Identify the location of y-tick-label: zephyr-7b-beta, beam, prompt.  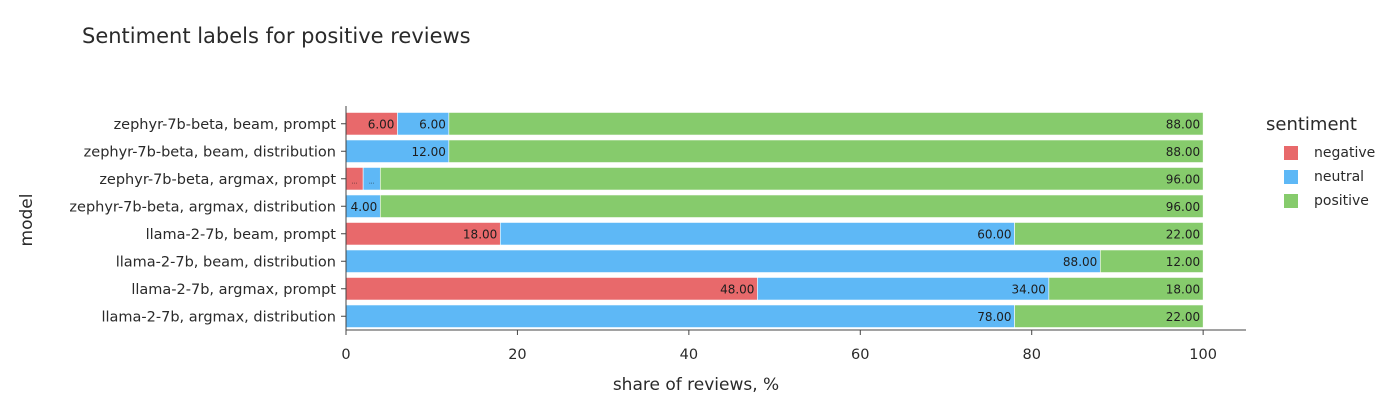
(225, 125).